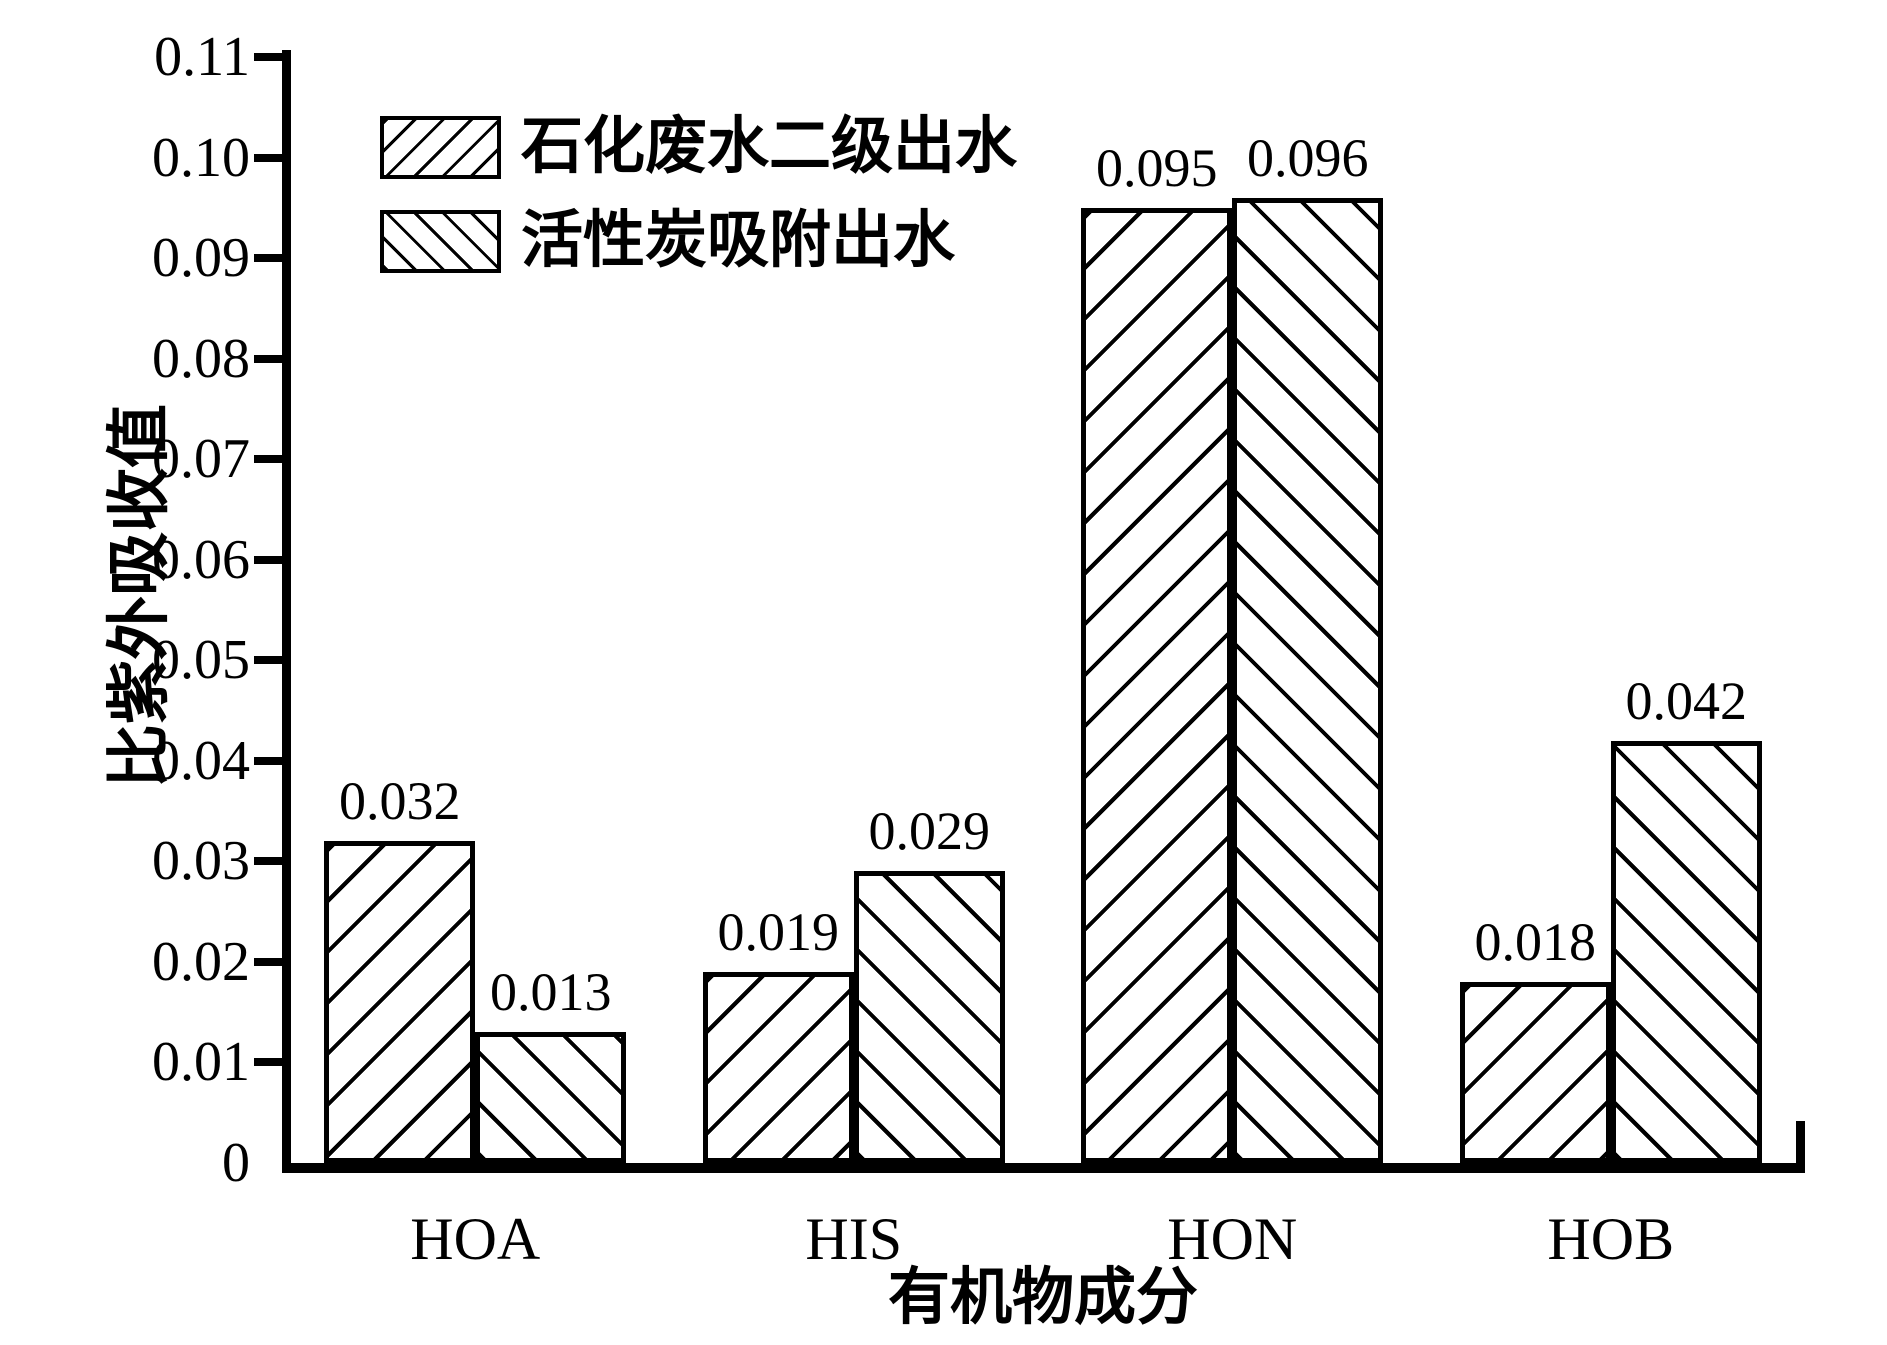  What do you see at coordinates (1232, 1239) in the screenshot?
I see `category-label-hon: HON` at bounding box center [1232, 1239].